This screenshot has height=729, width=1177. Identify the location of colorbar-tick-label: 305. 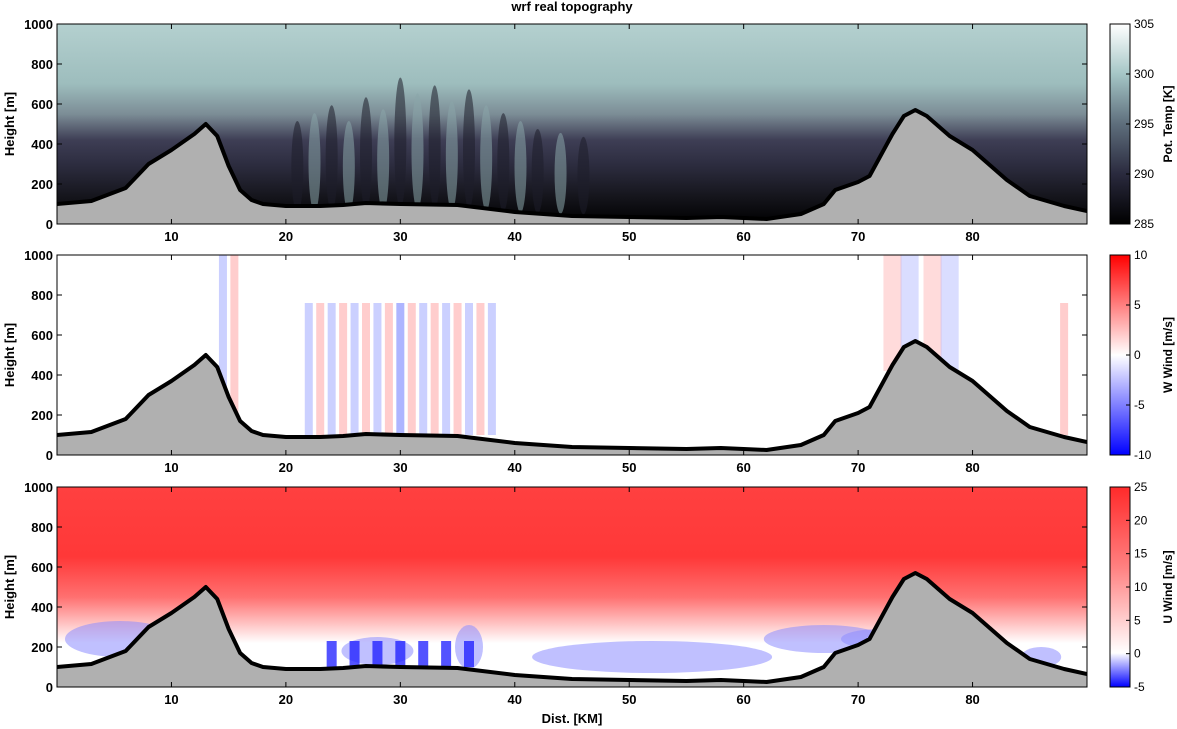
(1144, 24).